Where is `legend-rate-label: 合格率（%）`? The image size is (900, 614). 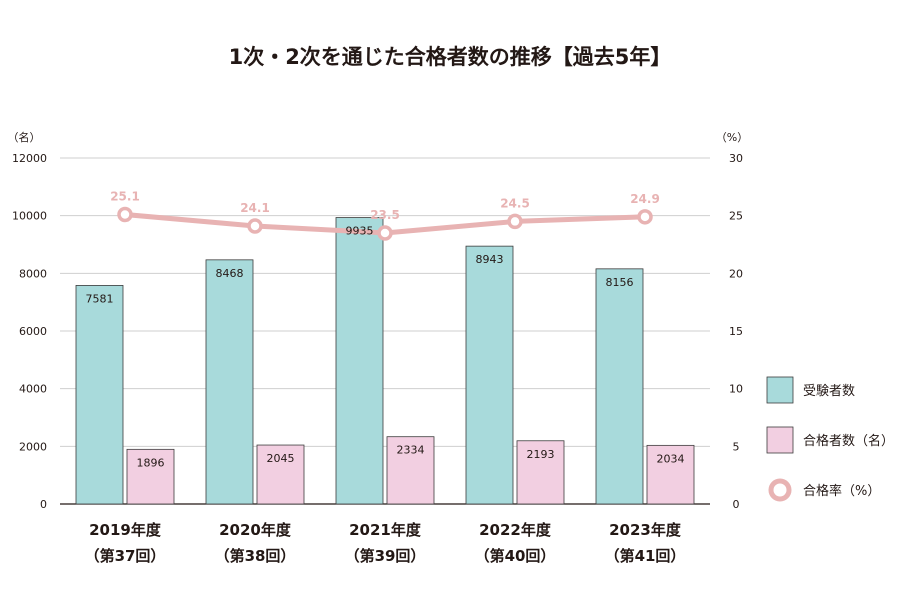 legend-rate-label: 合格率（%） is located at coordinates (841, 491).